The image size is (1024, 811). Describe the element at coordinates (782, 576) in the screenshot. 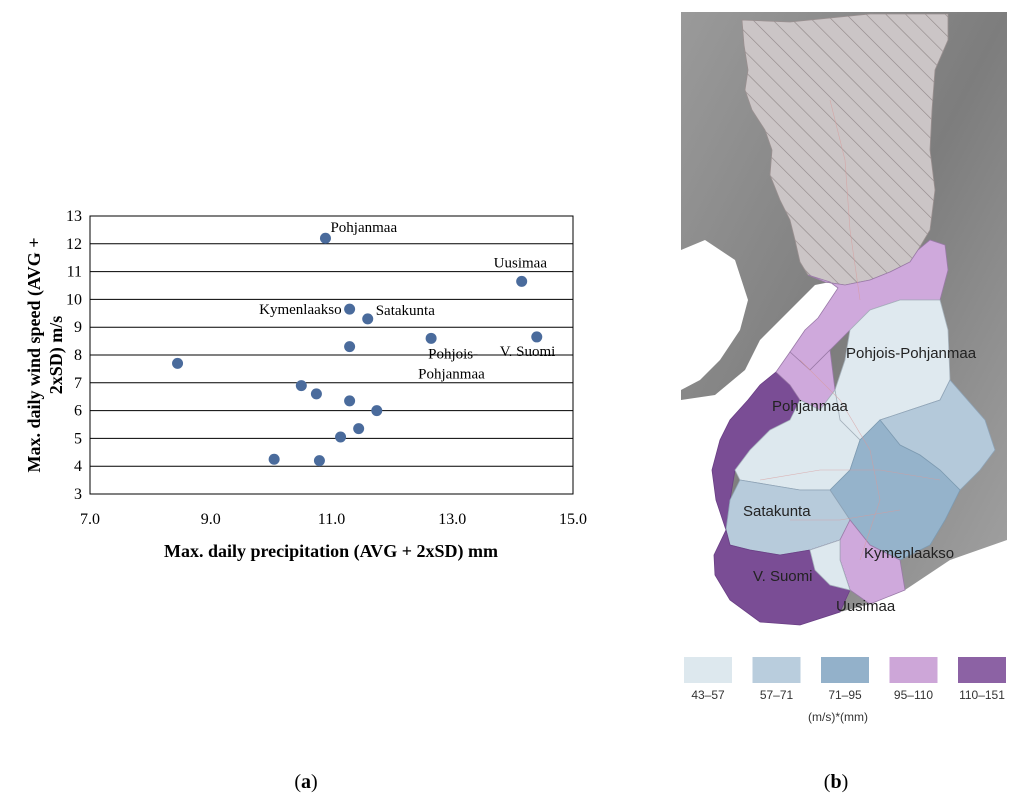

I see `map-label-v-suomi: V. Suomi` at that location.